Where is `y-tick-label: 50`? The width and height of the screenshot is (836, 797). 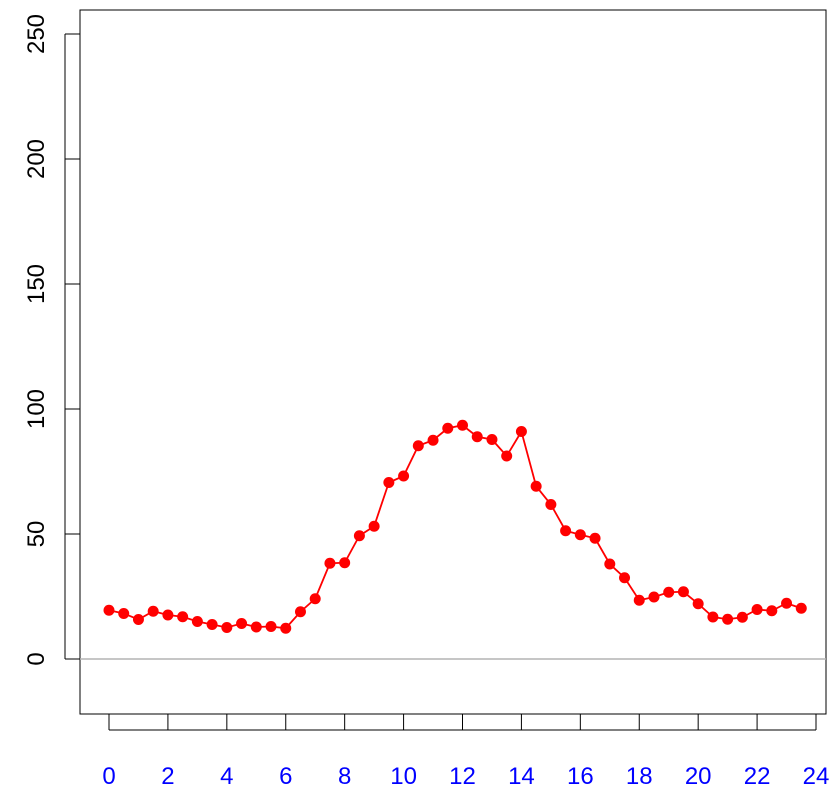
y-tick-label: 50 is located at coordinates (36, 534).